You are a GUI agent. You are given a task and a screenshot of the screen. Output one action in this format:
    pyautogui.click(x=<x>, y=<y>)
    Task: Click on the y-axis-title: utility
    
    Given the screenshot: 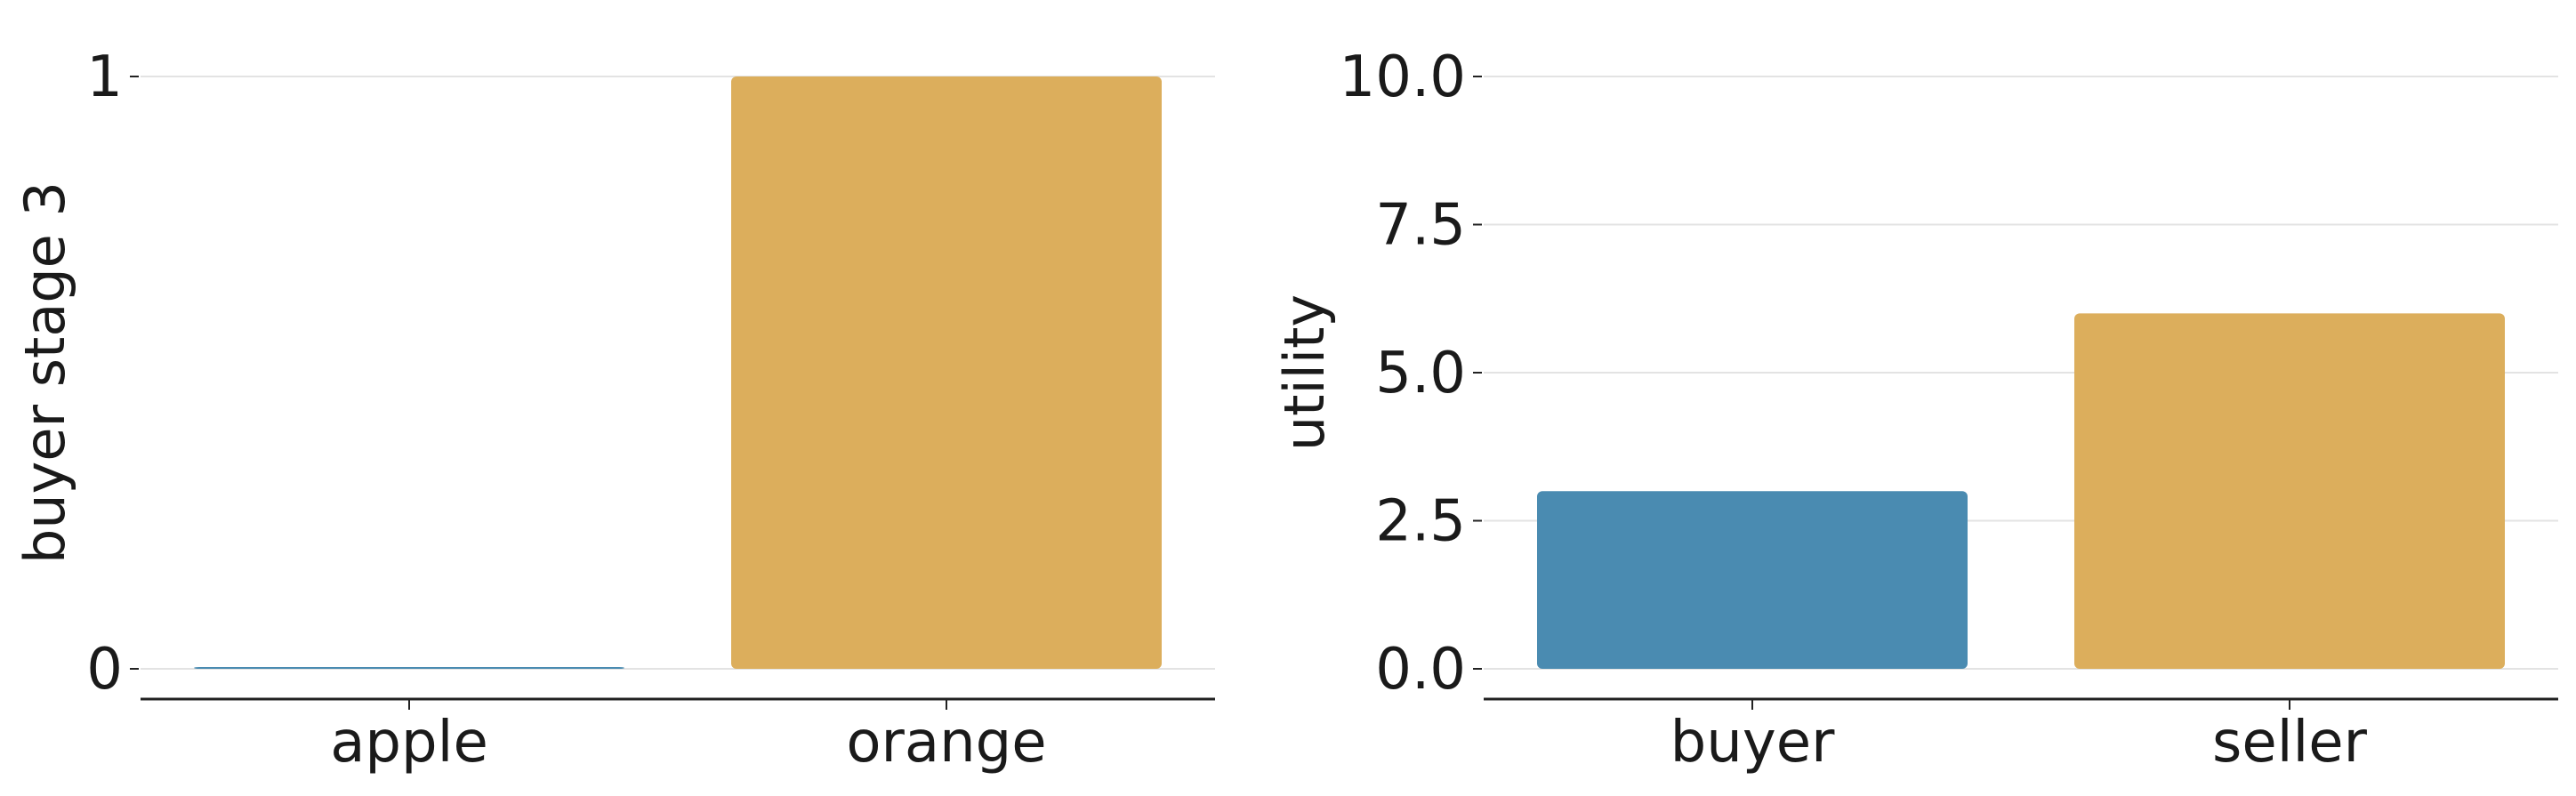 What is the action you would take?
    pyautogui.click(x=1304, y=372)
    